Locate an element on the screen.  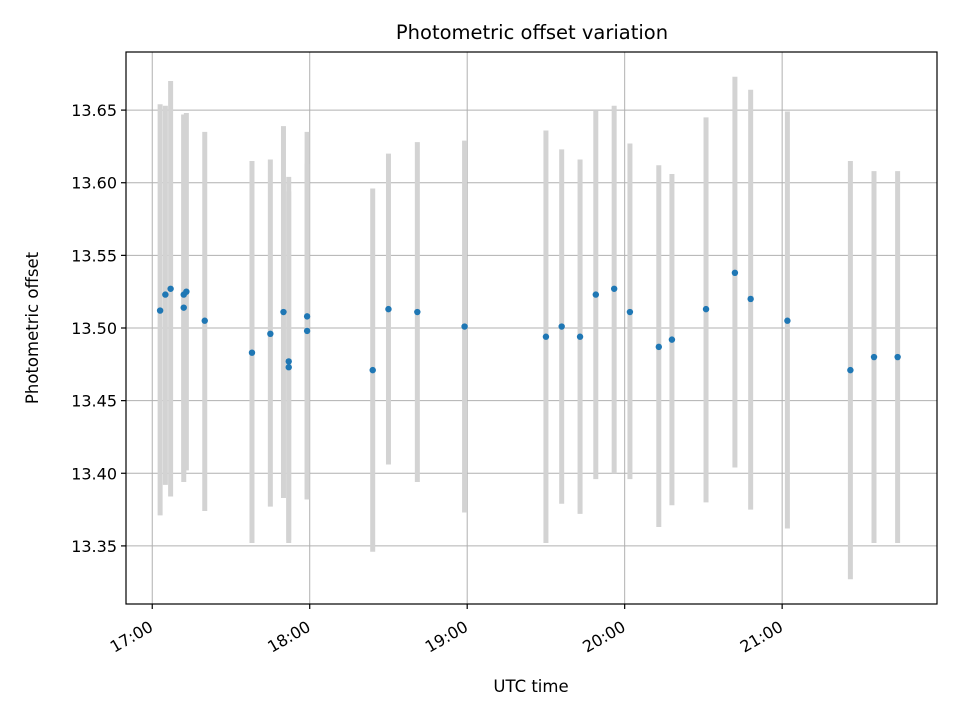
y-tick-label: 13.55 is located at coordinates (94, 255).